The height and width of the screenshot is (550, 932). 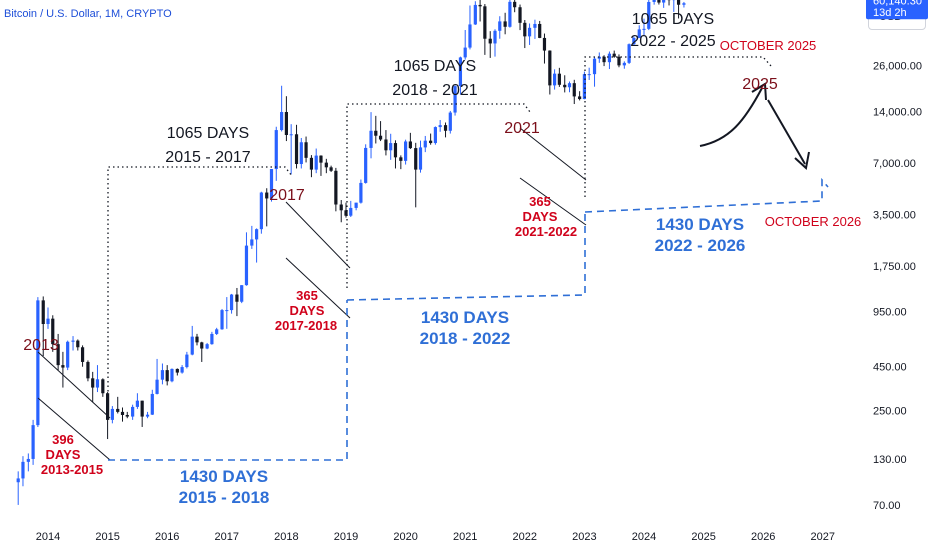 What do you see at coordinates (465, 338) in the screenshot?
I see `label-span-2018-2022-years: 2018 - 2022` at bounding box center [465, 338].